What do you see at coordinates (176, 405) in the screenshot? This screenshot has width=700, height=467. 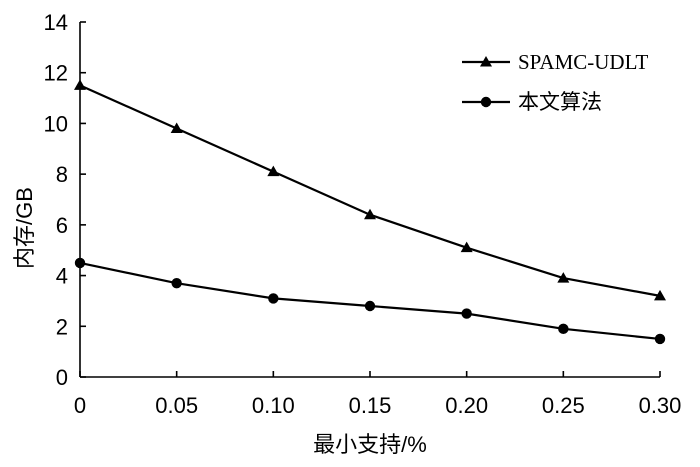 I see `x-tick-label: 0.05` at bounding box center [176, 405].